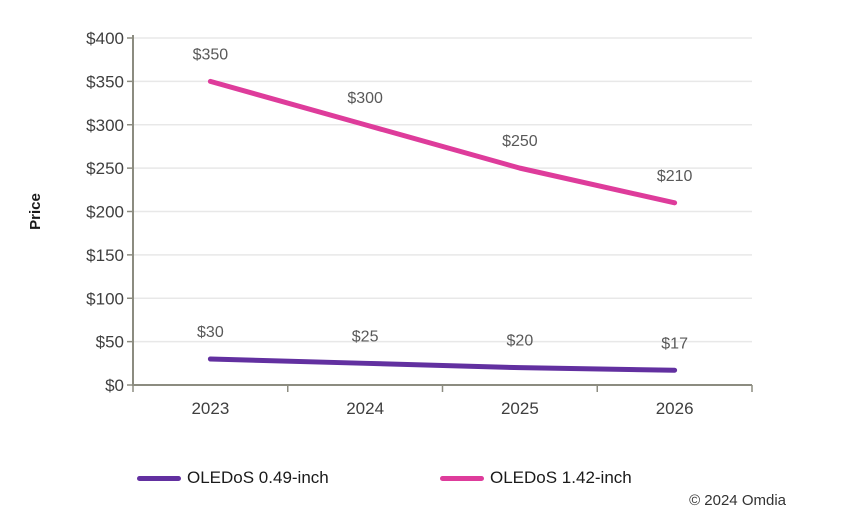 This screenshot has width=864, height=523. I want to click on legend-swatch-purple-line, so click(159, 478).